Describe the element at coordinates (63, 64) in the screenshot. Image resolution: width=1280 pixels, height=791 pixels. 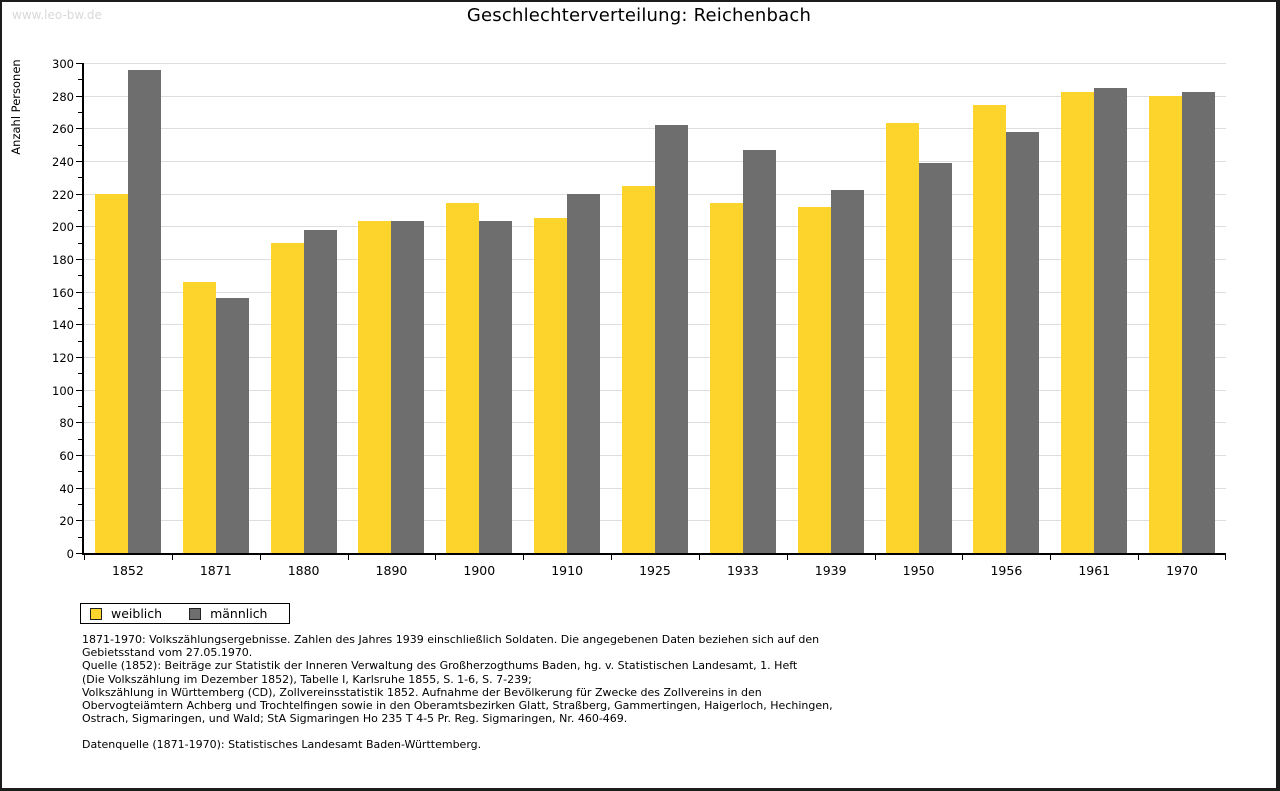
I see `y-axis-tick-label: 300` at that location.